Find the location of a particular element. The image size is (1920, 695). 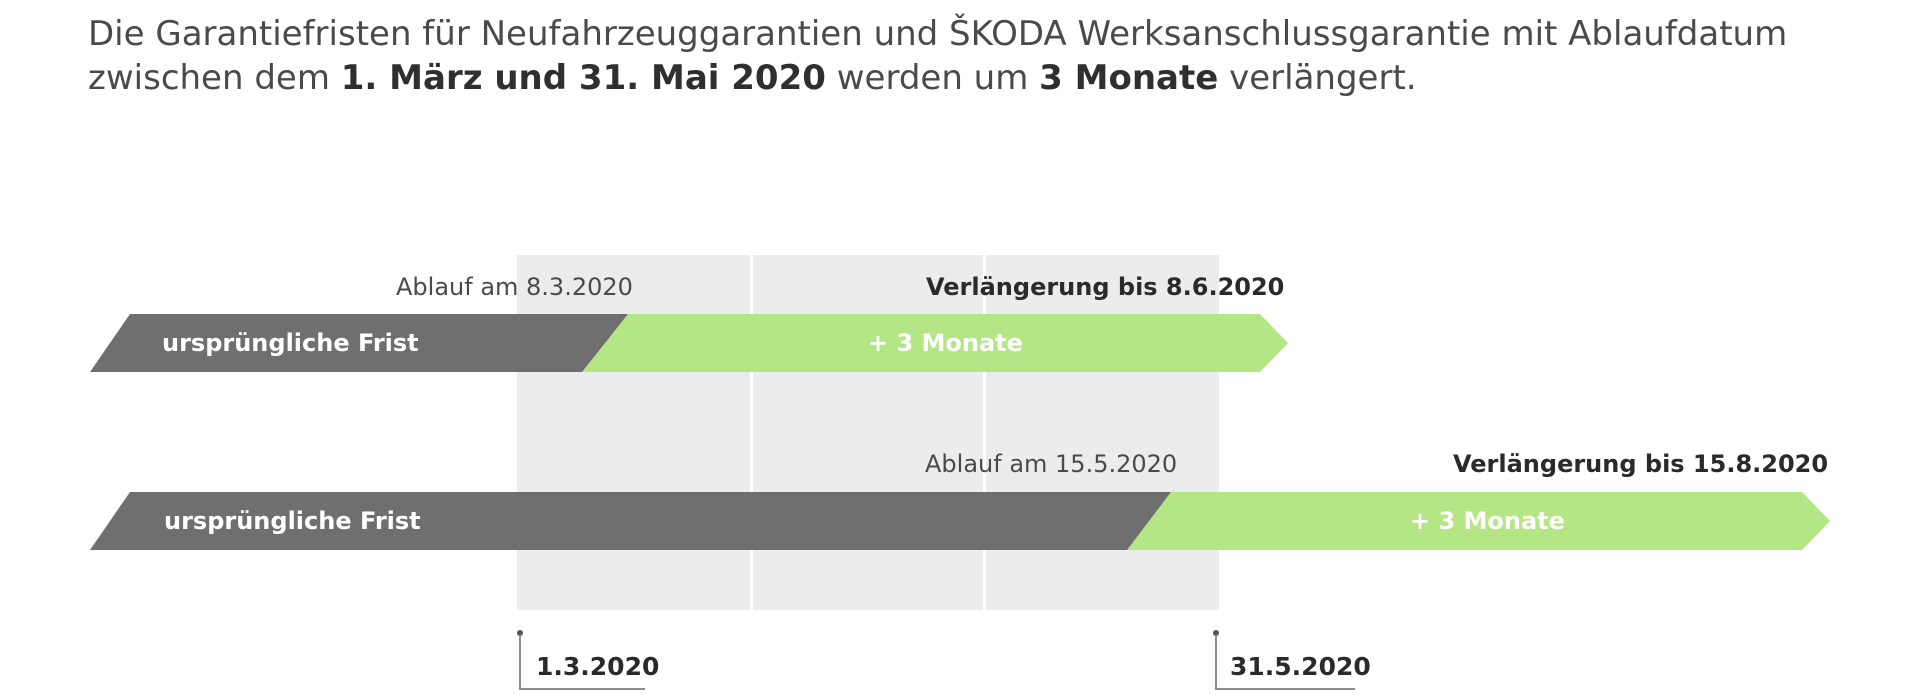

intro-date-range: 1. März und 31. Mai 2020 is located at coordinates (583, 78).